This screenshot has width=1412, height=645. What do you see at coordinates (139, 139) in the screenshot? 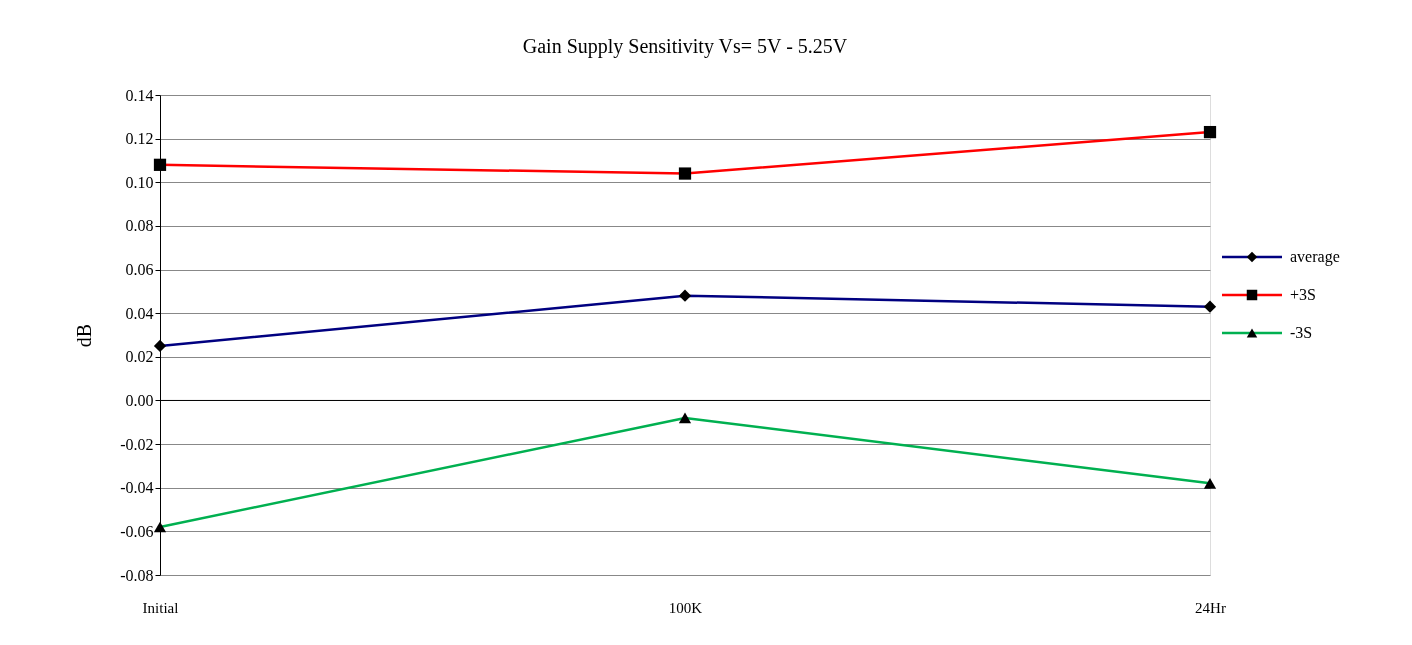
I see `y-tick-label: 0.12` at bounding box center [139, 139].